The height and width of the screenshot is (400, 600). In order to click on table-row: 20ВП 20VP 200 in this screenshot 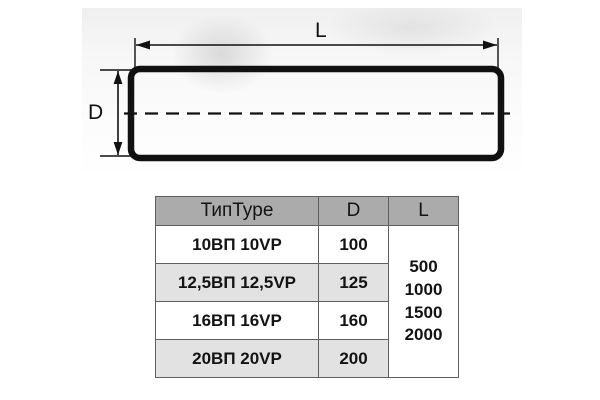, I will do `click(307, 358)`.